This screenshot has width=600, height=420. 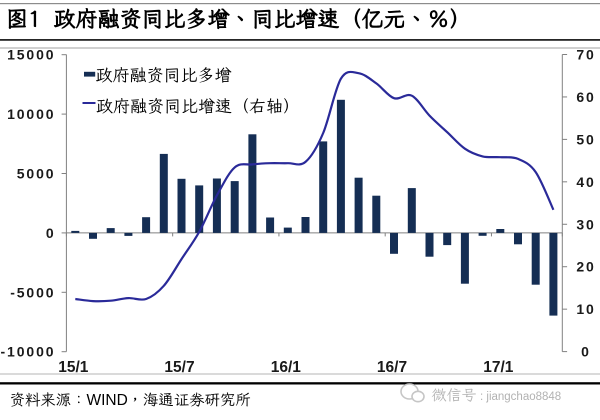 What do you see at coordinates (585, 55) in the screenshot?
I see `svg-text: 70` at bounding box center [585, 55].